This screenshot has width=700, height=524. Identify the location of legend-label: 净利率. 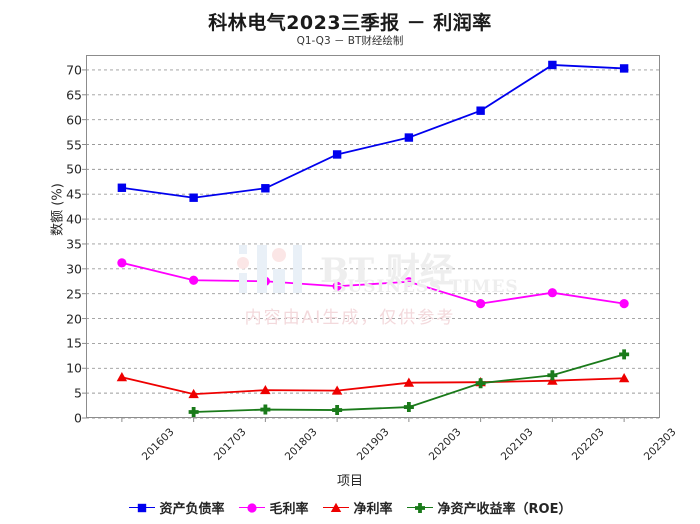
(373, 509).